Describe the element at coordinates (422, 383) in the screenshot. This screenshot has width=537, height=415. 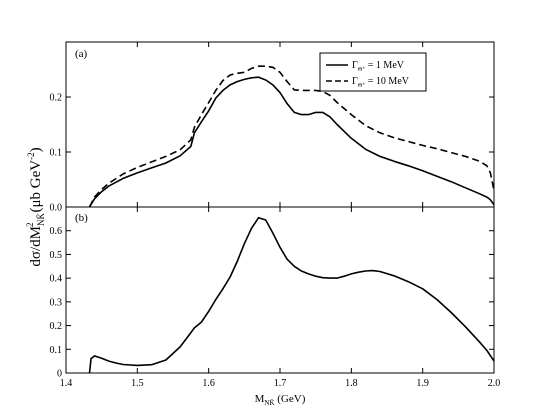
I see `xtick-label: 1.9` at that location.